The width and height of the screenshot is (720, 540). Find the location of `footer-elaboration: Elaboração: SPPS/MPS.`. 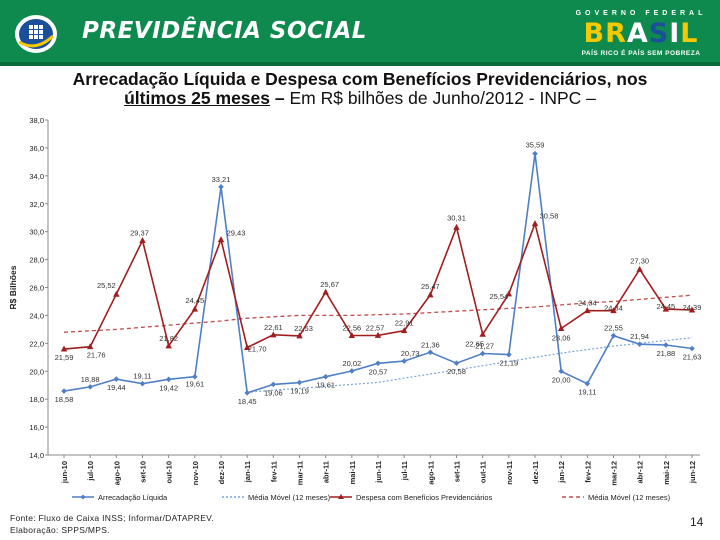

footer-elaboration: Elaboração: SPPS/MPS. is located at coordinates (60, 530).